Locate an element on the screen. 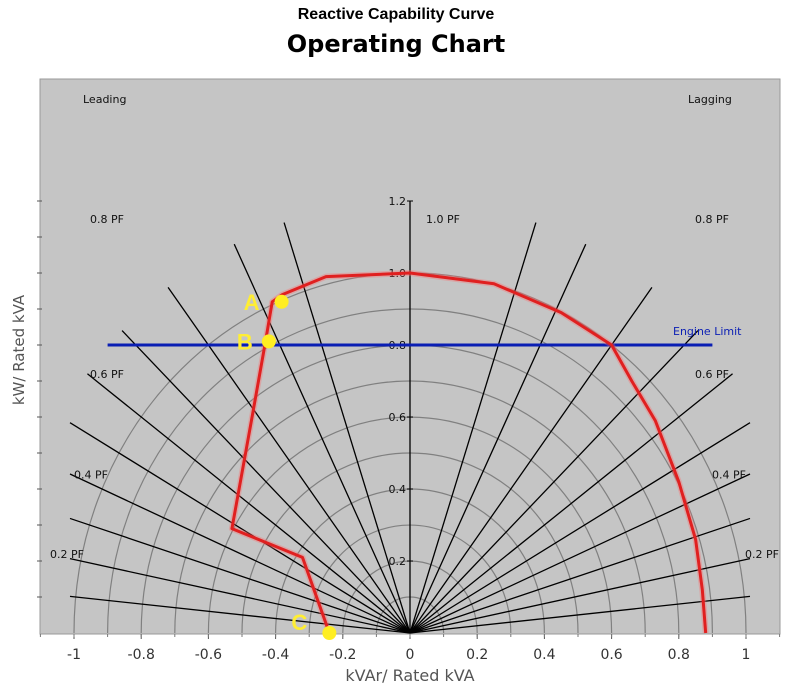  x-tick-label: -0.2 is located at coordinates (342, 655).